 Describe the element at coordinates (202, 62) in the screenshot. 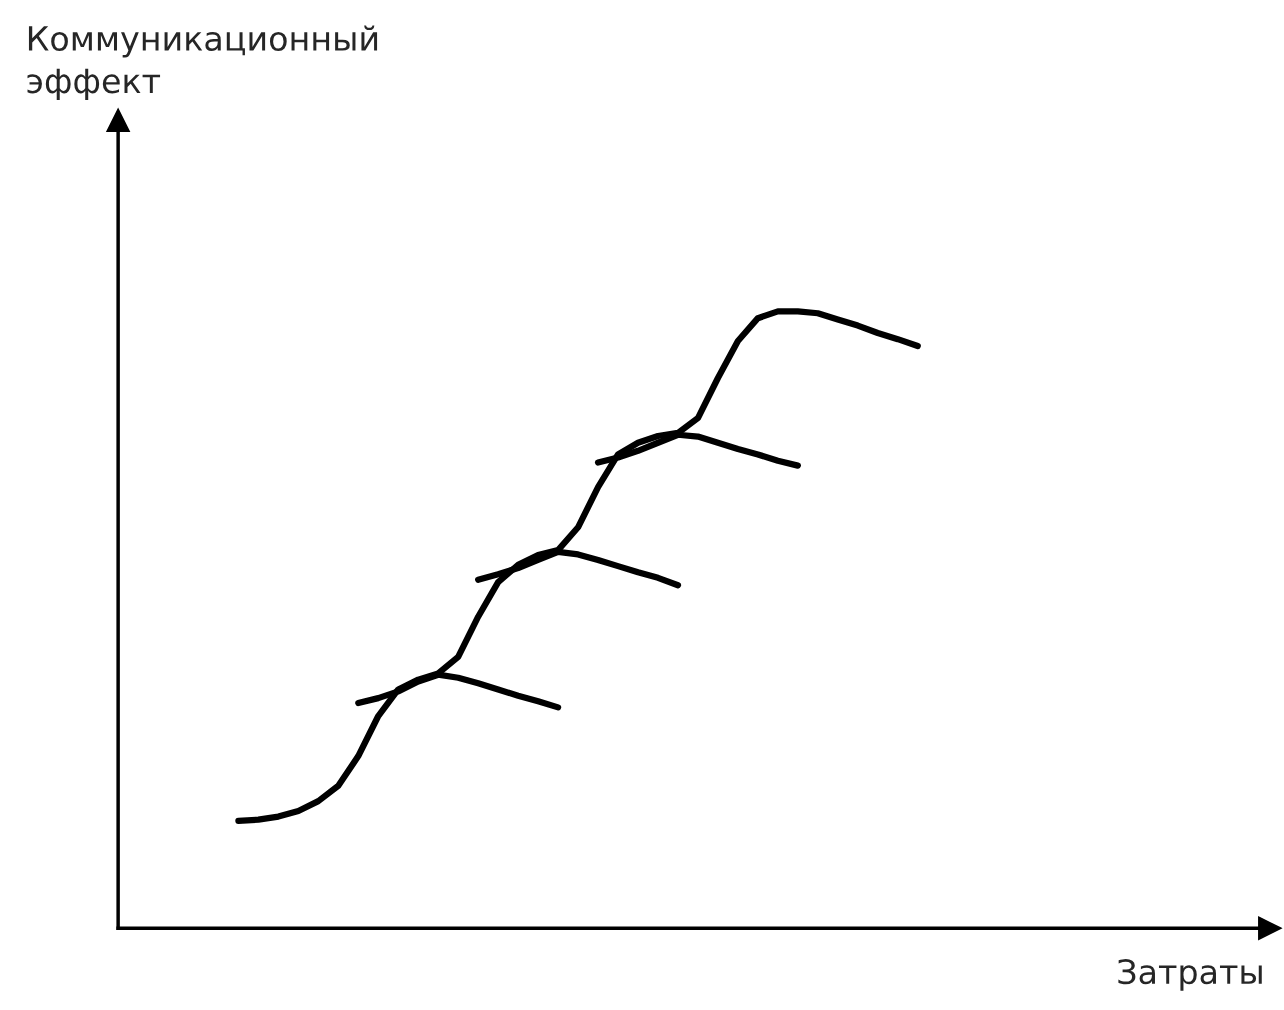

I see `text: Коммуникационный эффект` at that location.